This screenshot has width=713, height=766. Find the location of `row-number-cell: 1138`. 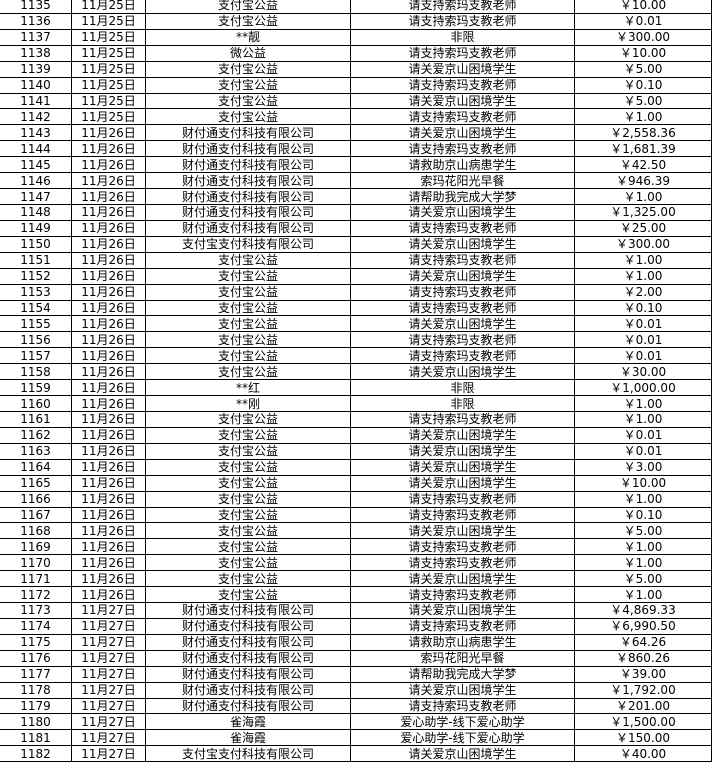

row-number-cell: 1138 is located at coordinates (36, 53).